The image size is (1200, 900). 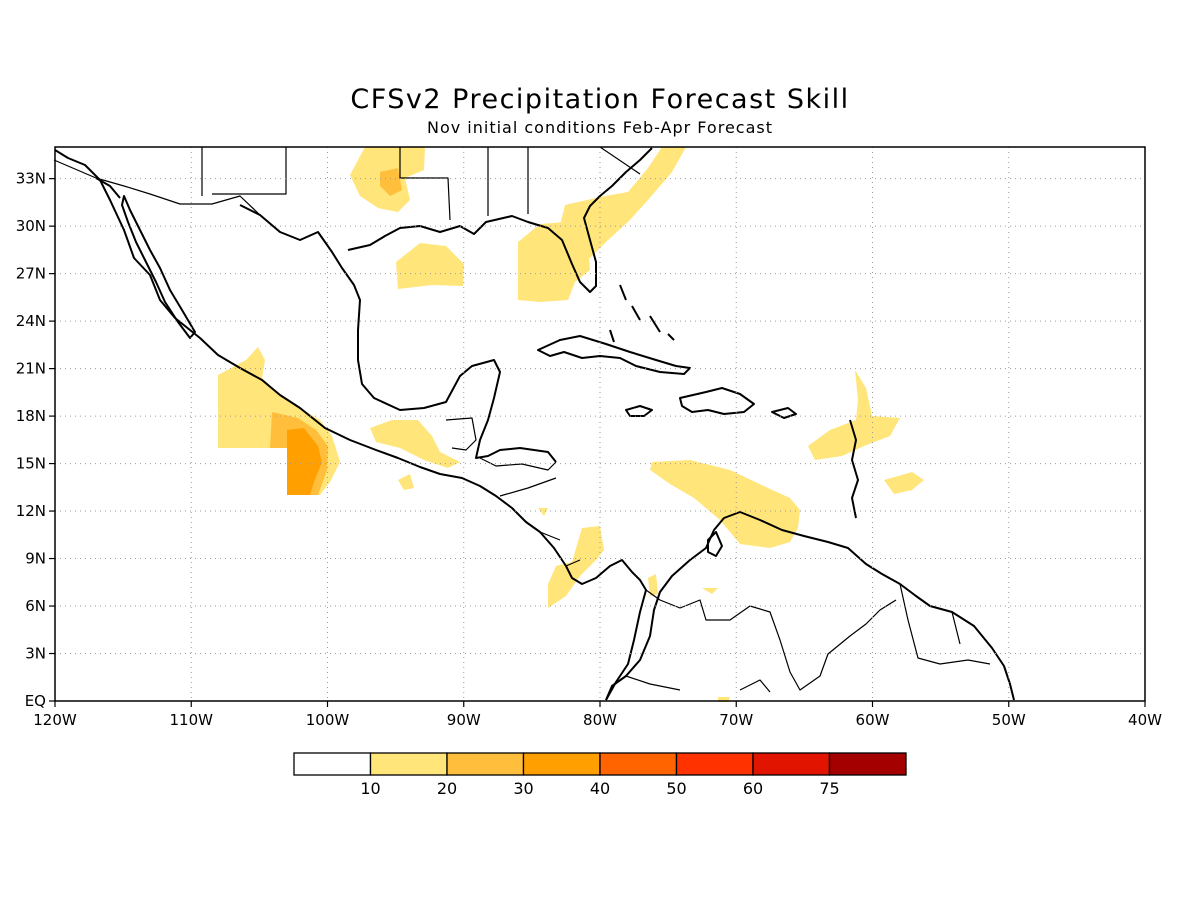 What do you see at coordinates (447, 788) in the screenshot?
I see `colorbar-label: 20` at bounding box center [447, 788].